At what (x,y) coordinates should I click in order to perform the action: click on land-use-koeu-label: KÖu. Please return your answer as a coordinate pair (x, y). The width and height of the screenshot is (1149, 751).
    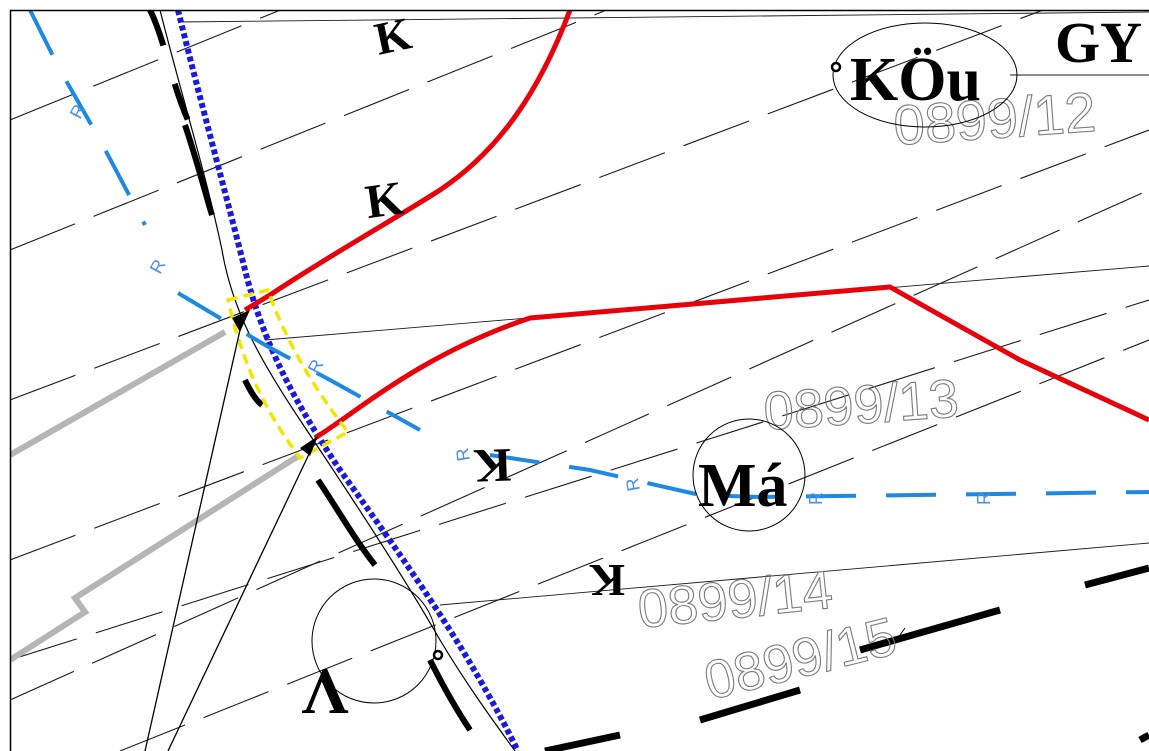
    Looking at the image, I should click on (915, 80).